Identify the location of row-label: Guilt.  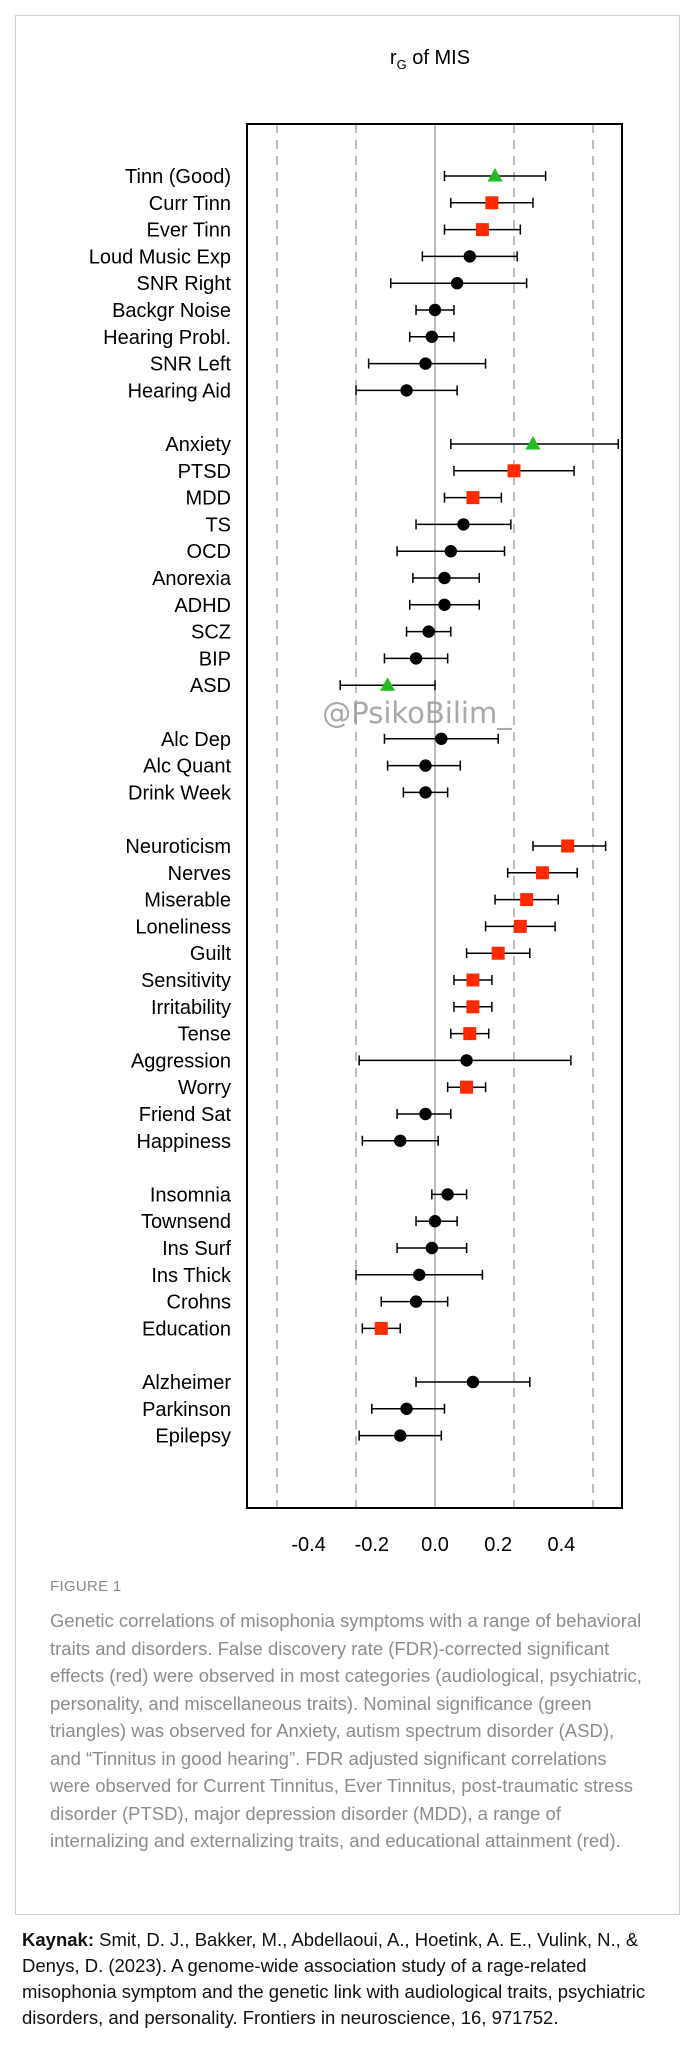
(211, 954).